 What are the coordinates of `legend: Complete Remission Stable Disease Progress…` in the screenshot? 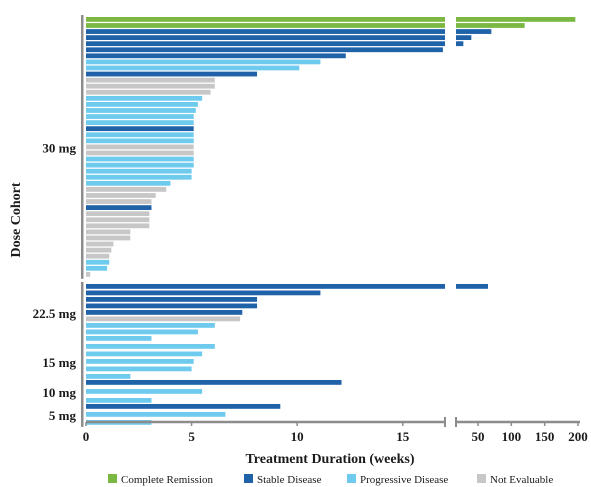 It's located at (330, 480).